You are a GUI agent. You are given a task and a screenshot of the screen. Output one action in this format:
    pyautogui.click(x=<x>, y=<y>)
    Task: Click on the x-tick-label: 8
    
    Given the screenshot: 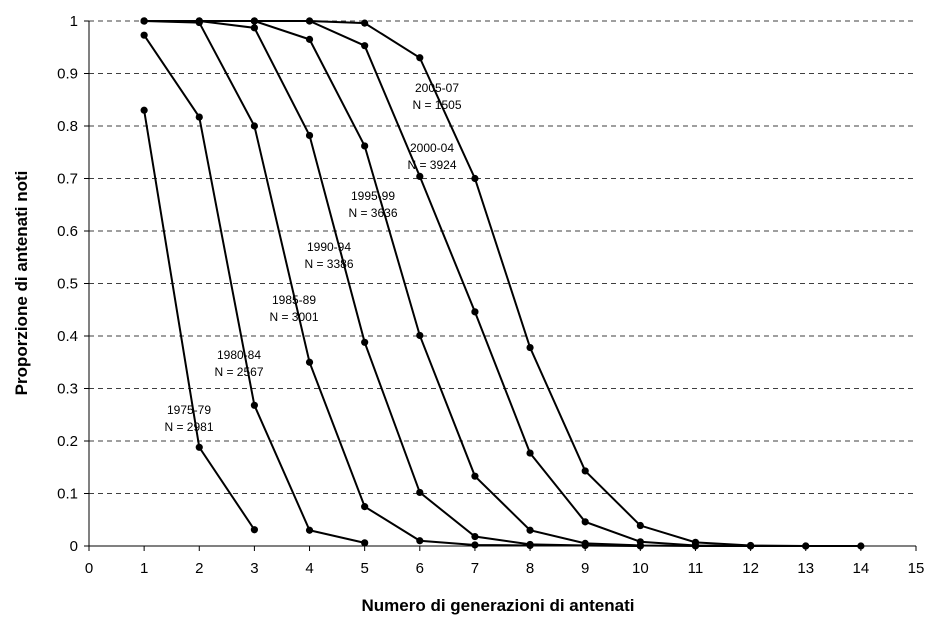 What is the action you would take?
    pyautogui.click(x=530, y=568)
    